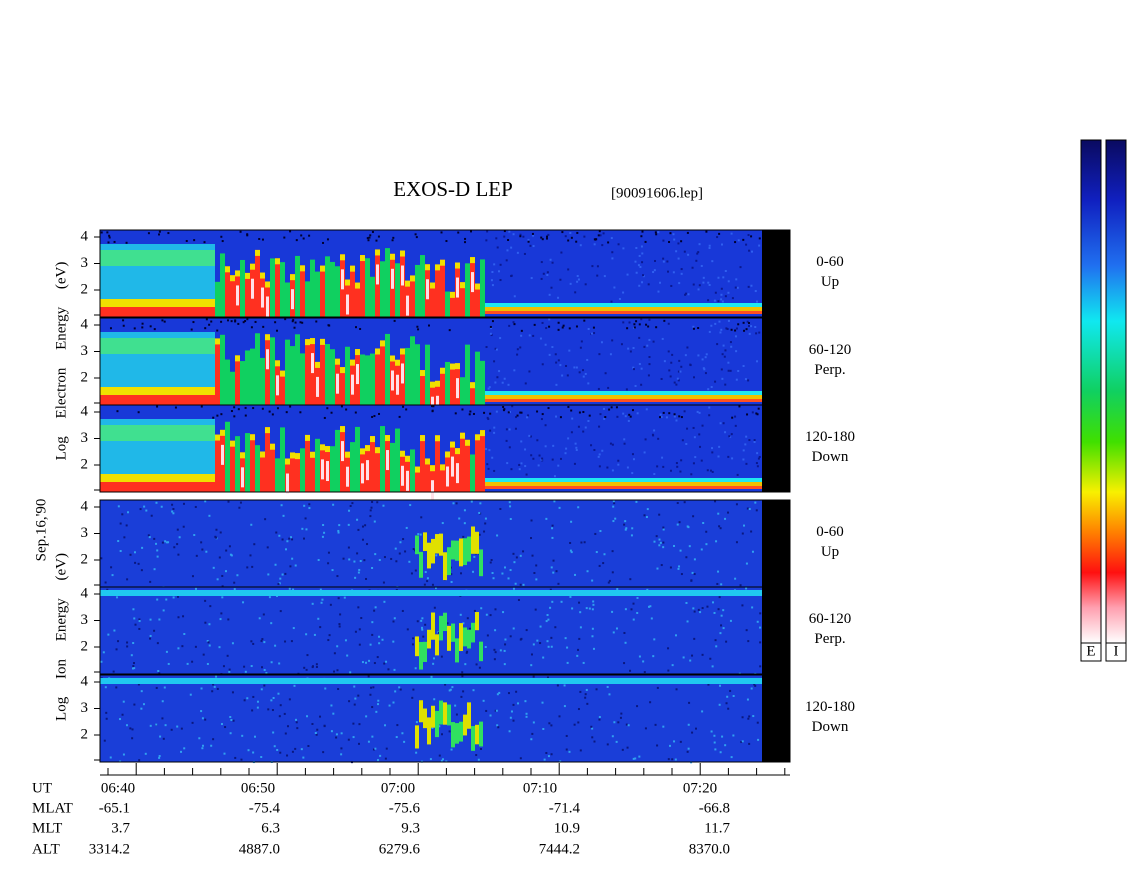 This screenshot has width=1130, height=875. I want to click on colorbar-label: E, so click(1090, 651).